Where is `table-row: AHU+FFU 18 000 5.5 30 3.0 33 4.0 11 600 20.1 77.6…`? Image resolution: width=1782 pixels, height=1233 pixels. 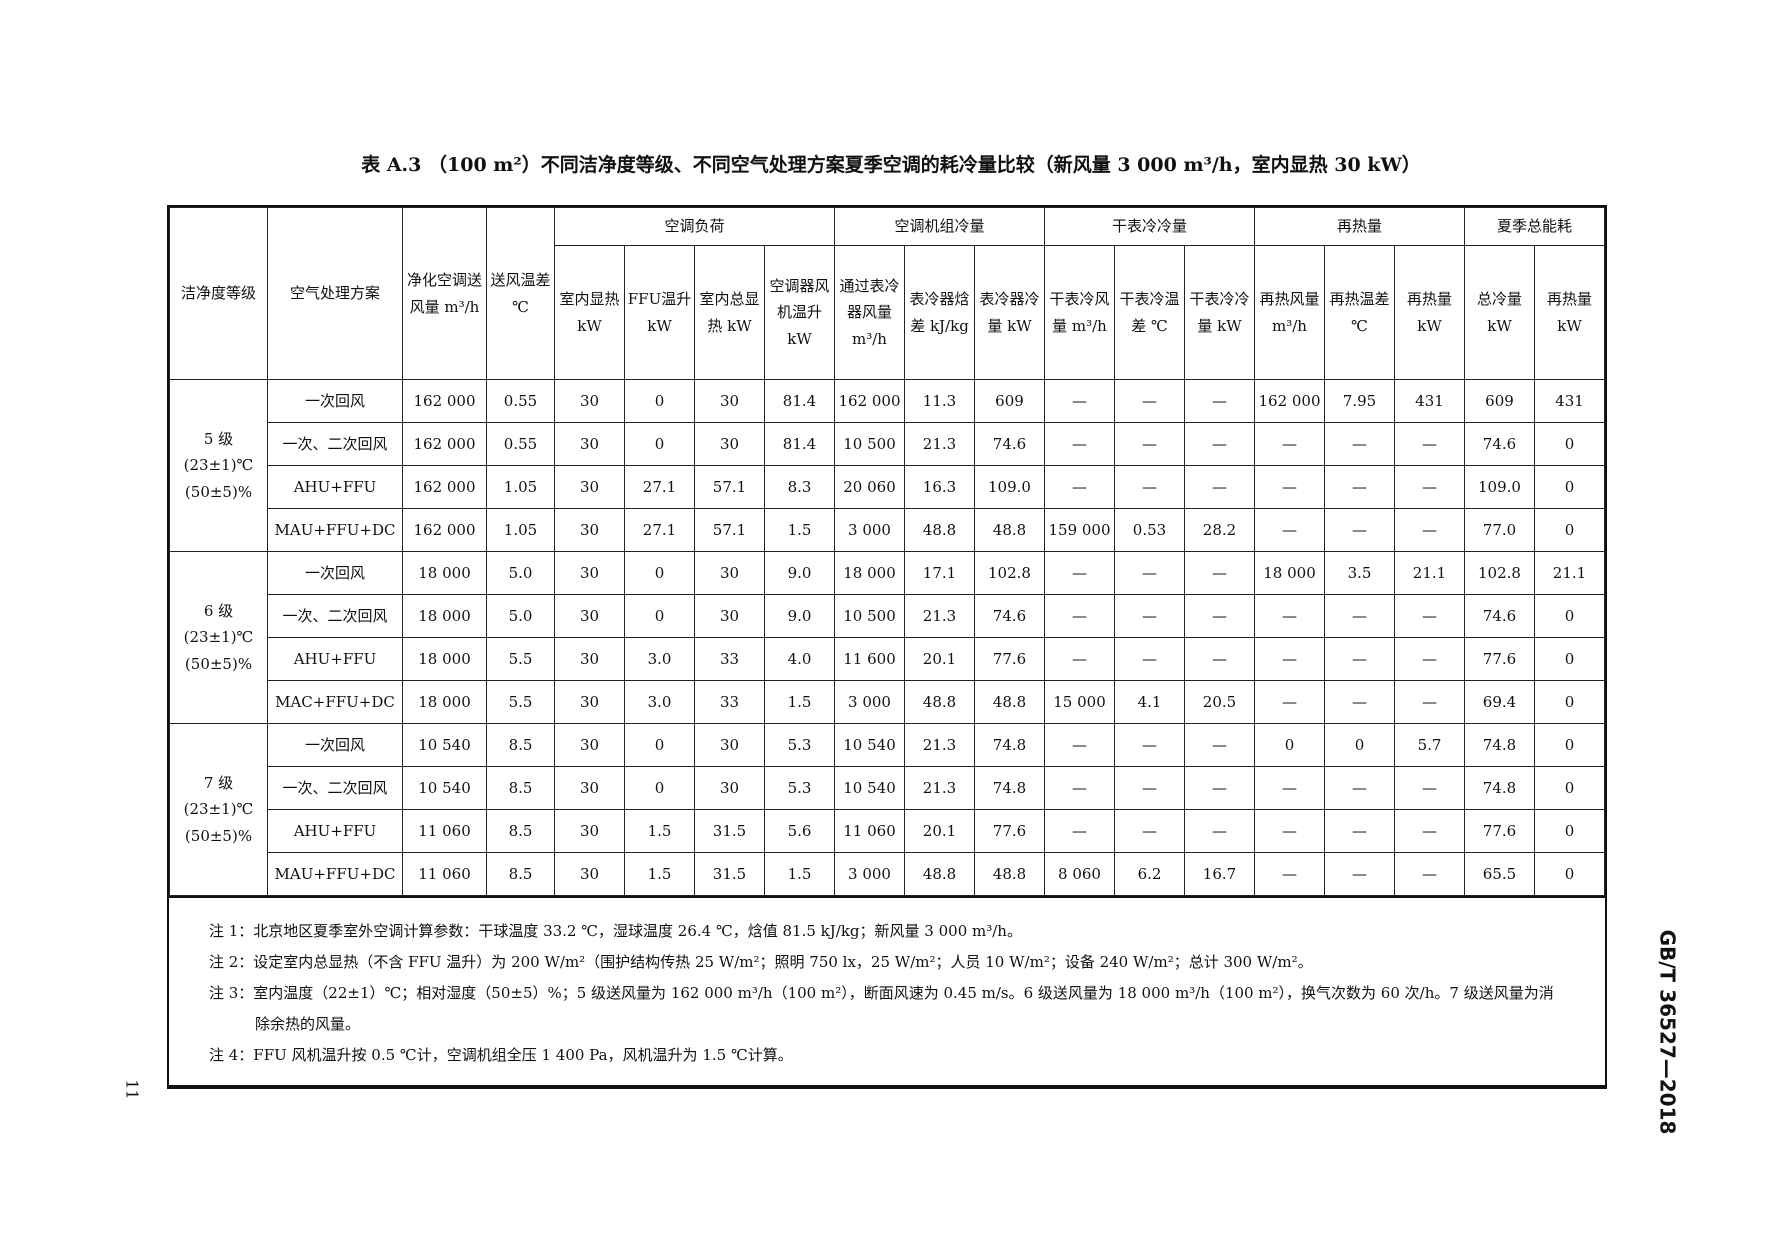 table-row: AHU+FFU 18 000 5.5 30 3.0 33 4.0 11 600 20.1 77.6… is located at coordinates (887, 659).